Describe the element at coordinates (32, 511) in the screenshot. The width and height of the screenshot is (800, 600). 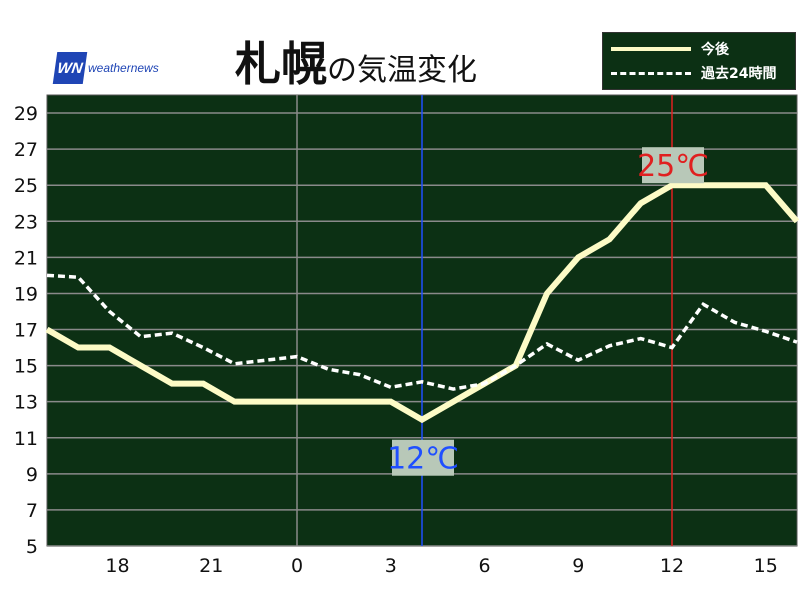
I see `y-tick-label: 7` at that location.